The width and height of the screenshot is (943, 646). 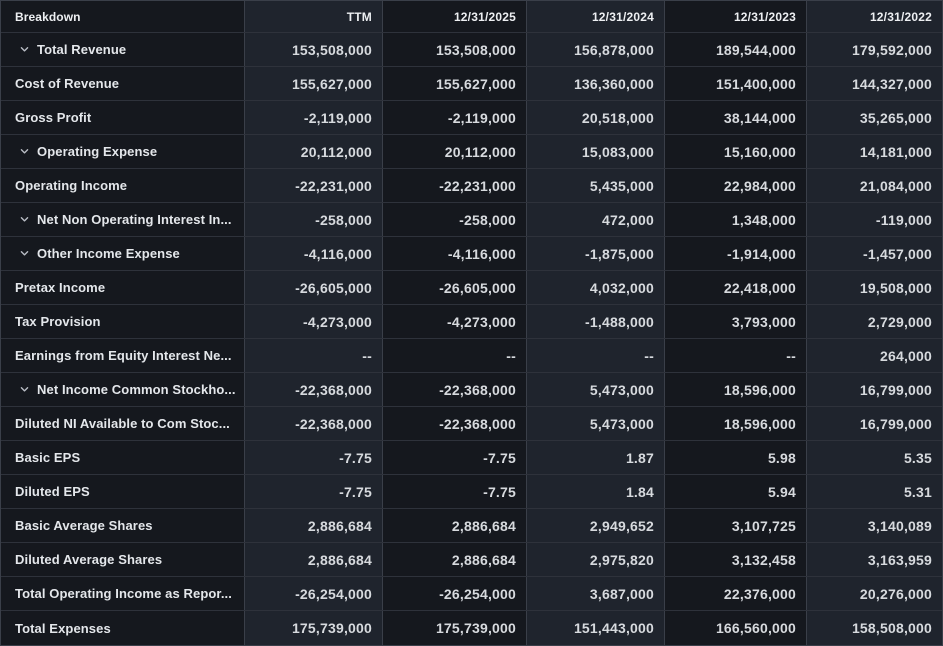 What do you see at coordinates (67, 83) in the screenshot?
I see `row-label: Cost of Revenue` at bounding box center [67, 83].